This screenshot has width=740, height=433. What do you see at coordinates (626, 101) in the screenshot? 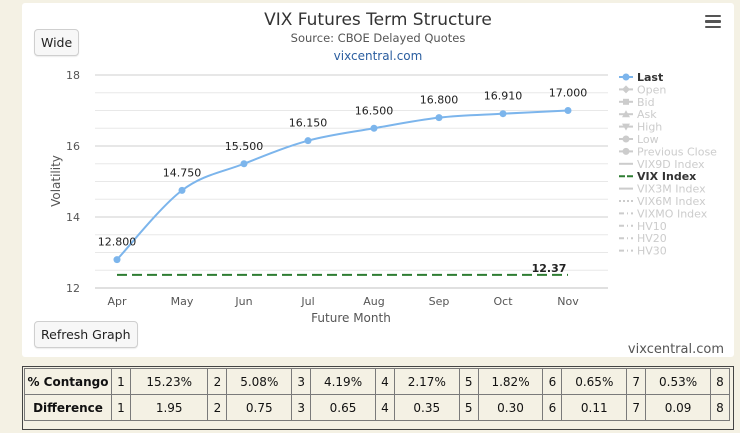
I see `legend-square-marker` at bounding box center [626, 101].